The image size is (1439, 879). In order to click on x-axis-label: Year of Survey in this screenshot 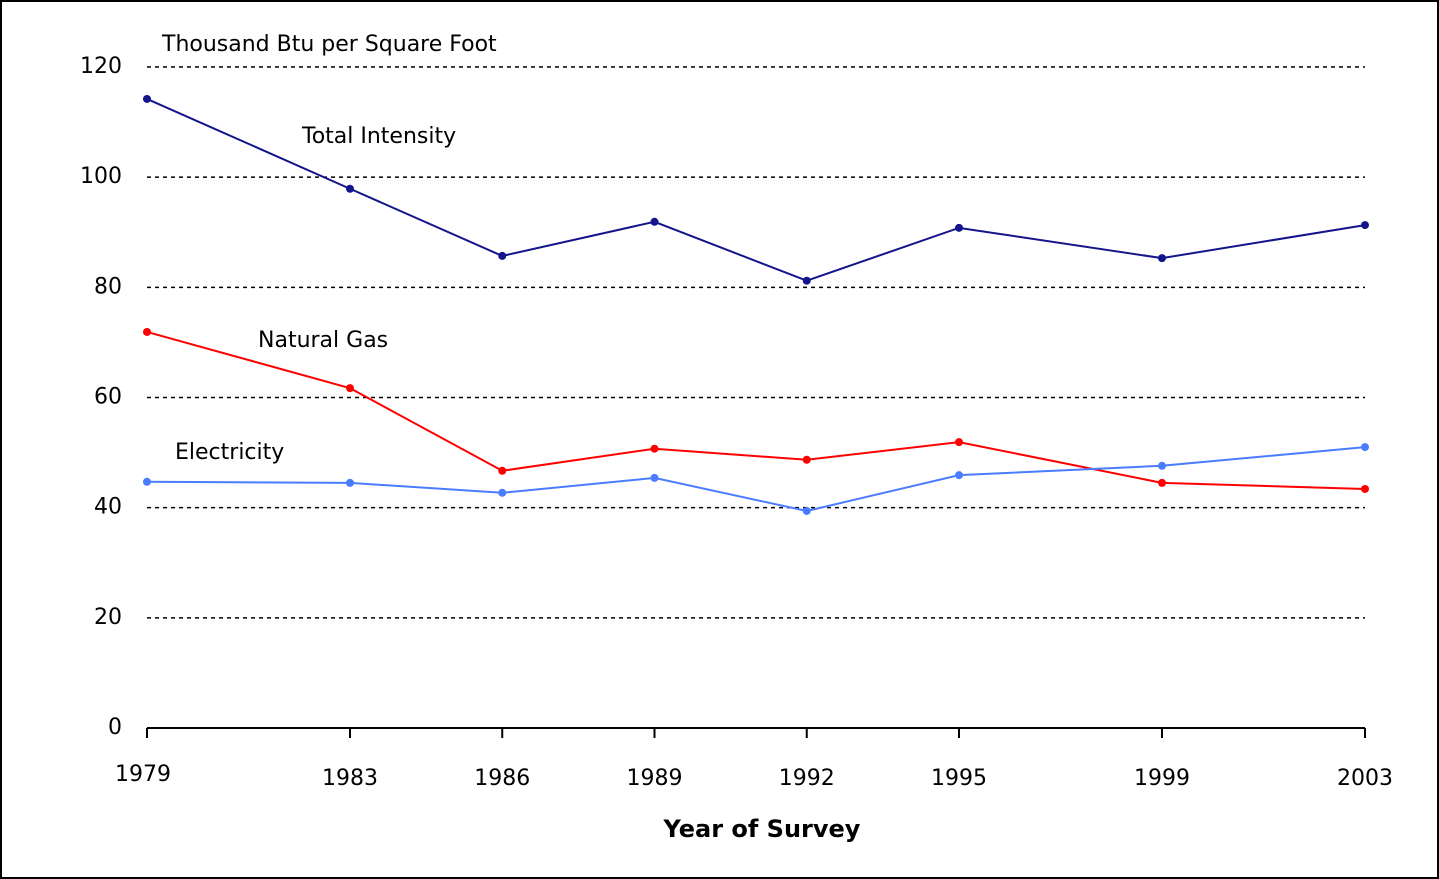, I will do `click(762, 829)`.